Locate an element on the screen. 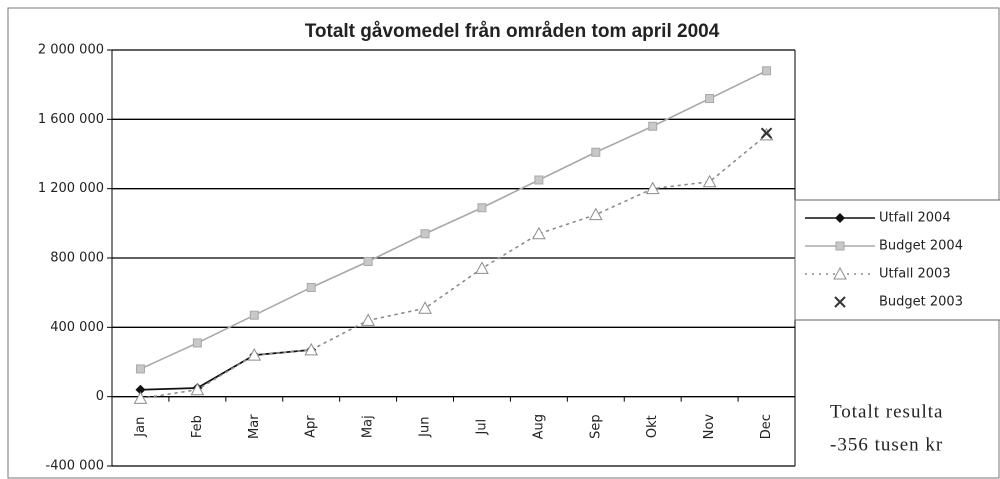 This screenshot has height=479, width=1000. x-tick-label: Feb is located at coordinates (197, 426).